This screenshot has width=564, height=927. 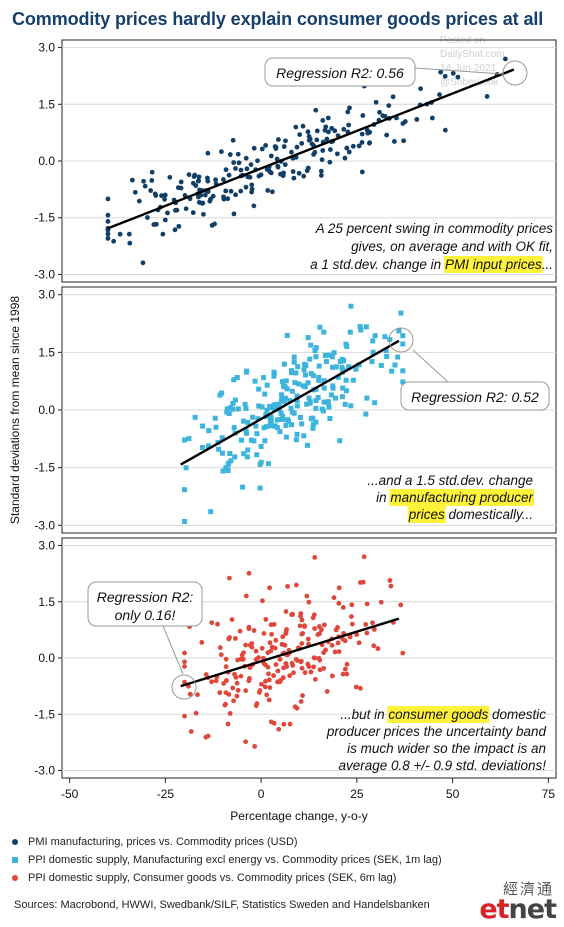 I want to click on annotation-text: in manufacturing producer, so click(x=454, y=497).